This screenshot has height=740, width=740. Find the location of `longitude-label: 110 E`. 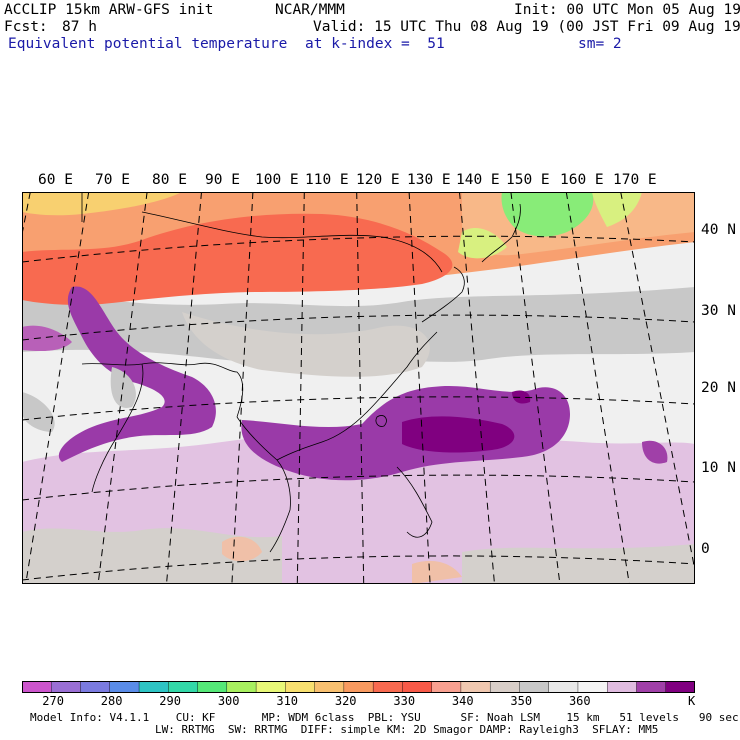

longitude-label: 110 E is located at coordinates (327, 180).